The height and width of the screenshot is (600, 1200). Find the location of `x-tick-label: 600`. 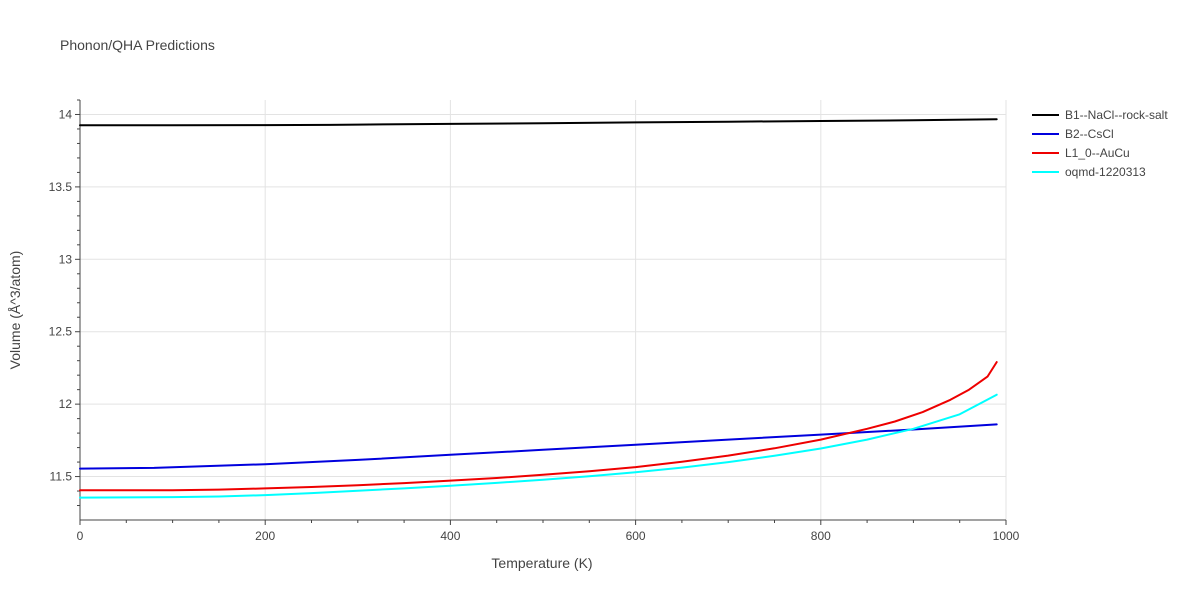

x-tick-label: 600 is located at coordinates (636, 536).